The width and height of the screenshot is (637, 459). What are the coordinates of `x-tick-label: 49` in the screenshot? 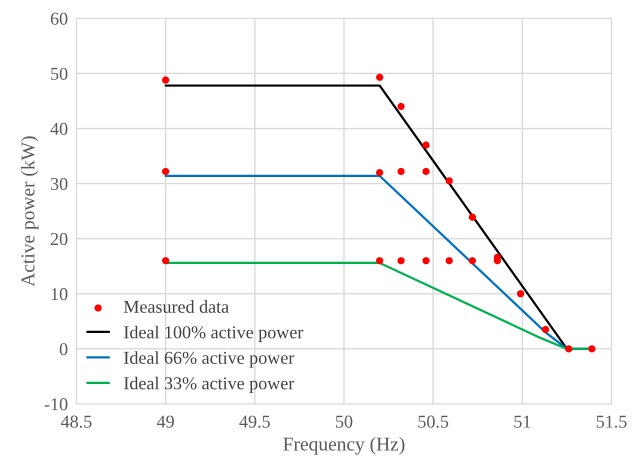 It's located at (165, 422).